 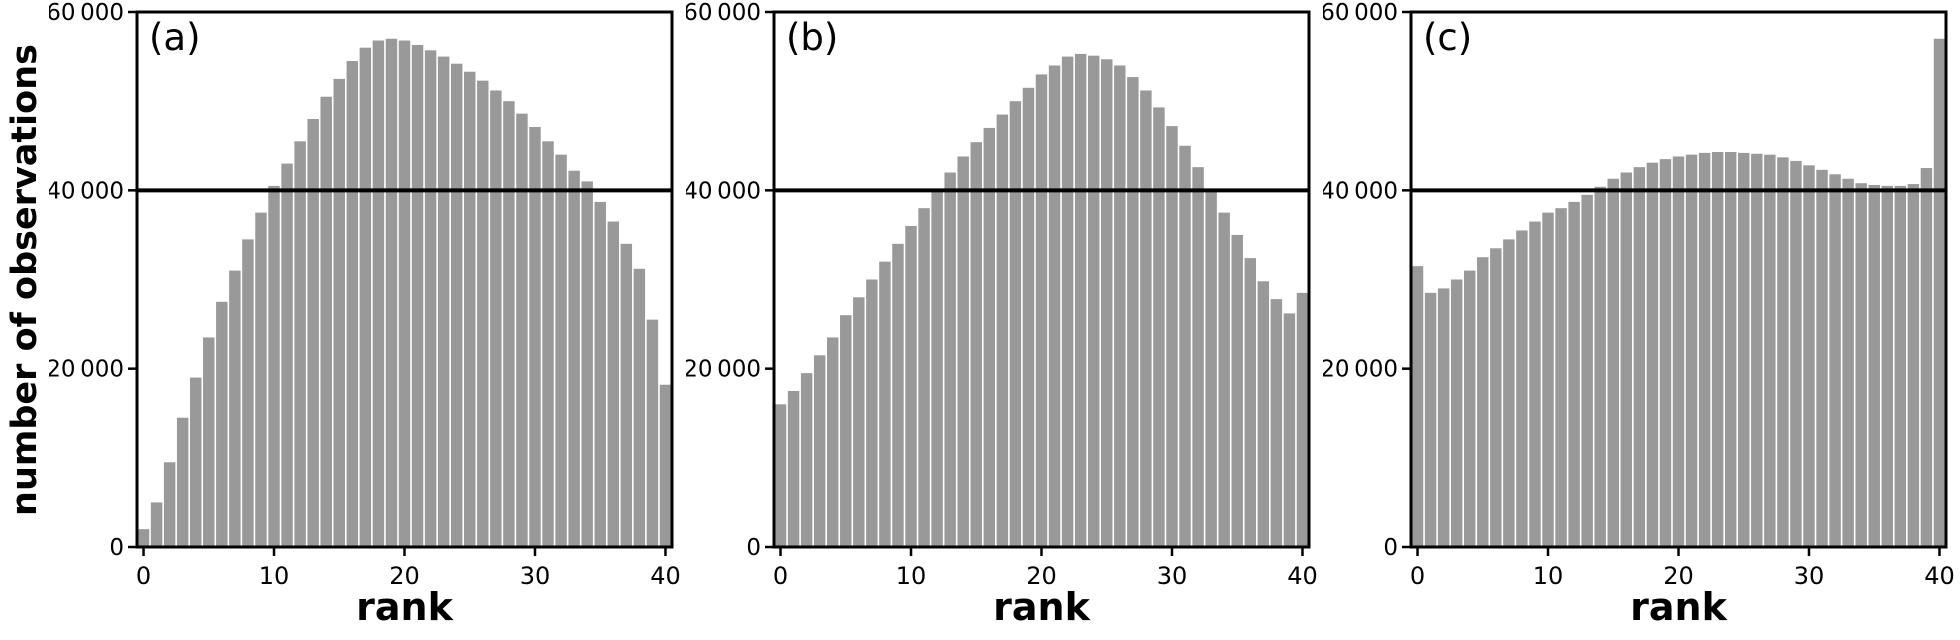 I want to click on panel-b-label: (b), so click(x=812, y=37).